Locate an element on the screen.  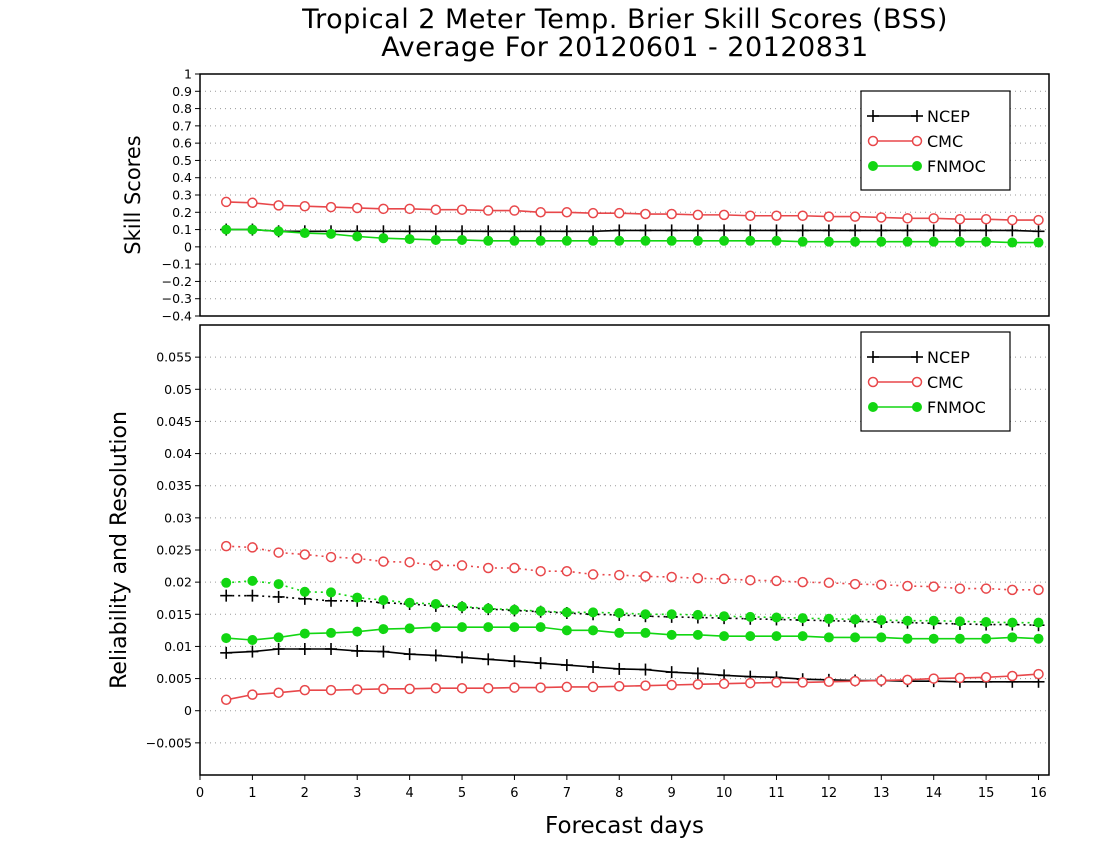
series-cmc-solid is located at coordinates (632, 211).